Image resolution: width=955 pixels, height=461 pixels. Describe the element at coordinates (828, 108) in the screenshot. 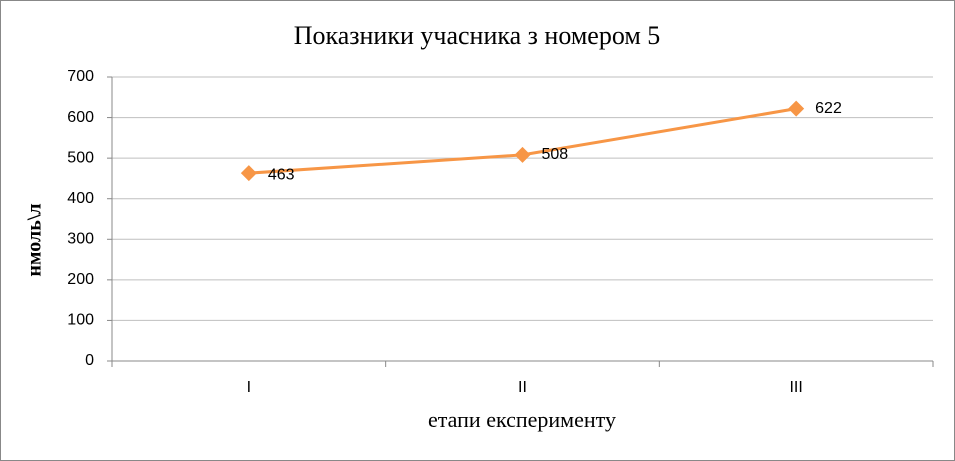

I see `data-label: 622` at that location.